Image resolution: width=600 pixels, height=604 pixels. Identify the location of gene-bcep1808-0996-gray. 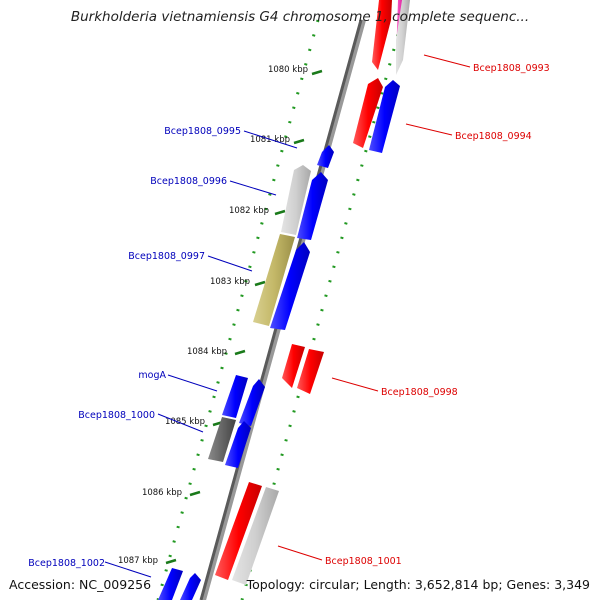
(296, 200).